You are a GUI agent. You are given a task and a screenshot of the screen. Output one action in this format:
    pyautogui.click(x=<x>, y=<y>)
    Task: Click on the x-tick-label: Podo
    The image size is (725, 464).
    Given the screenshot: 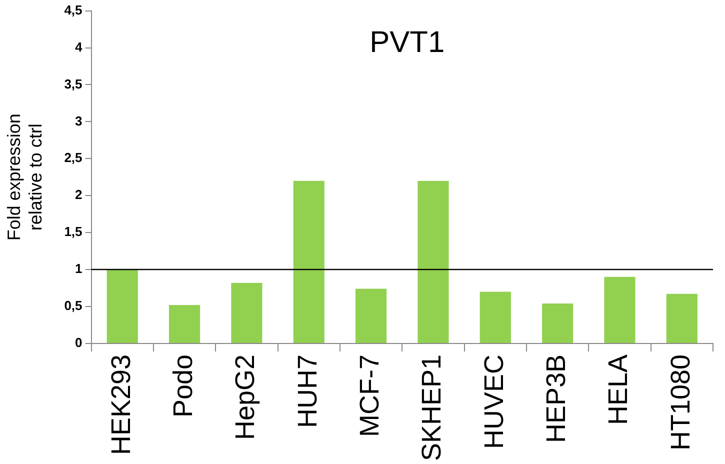 What is the action you would take?
    pyautogui.click(x=183, y=386)
    